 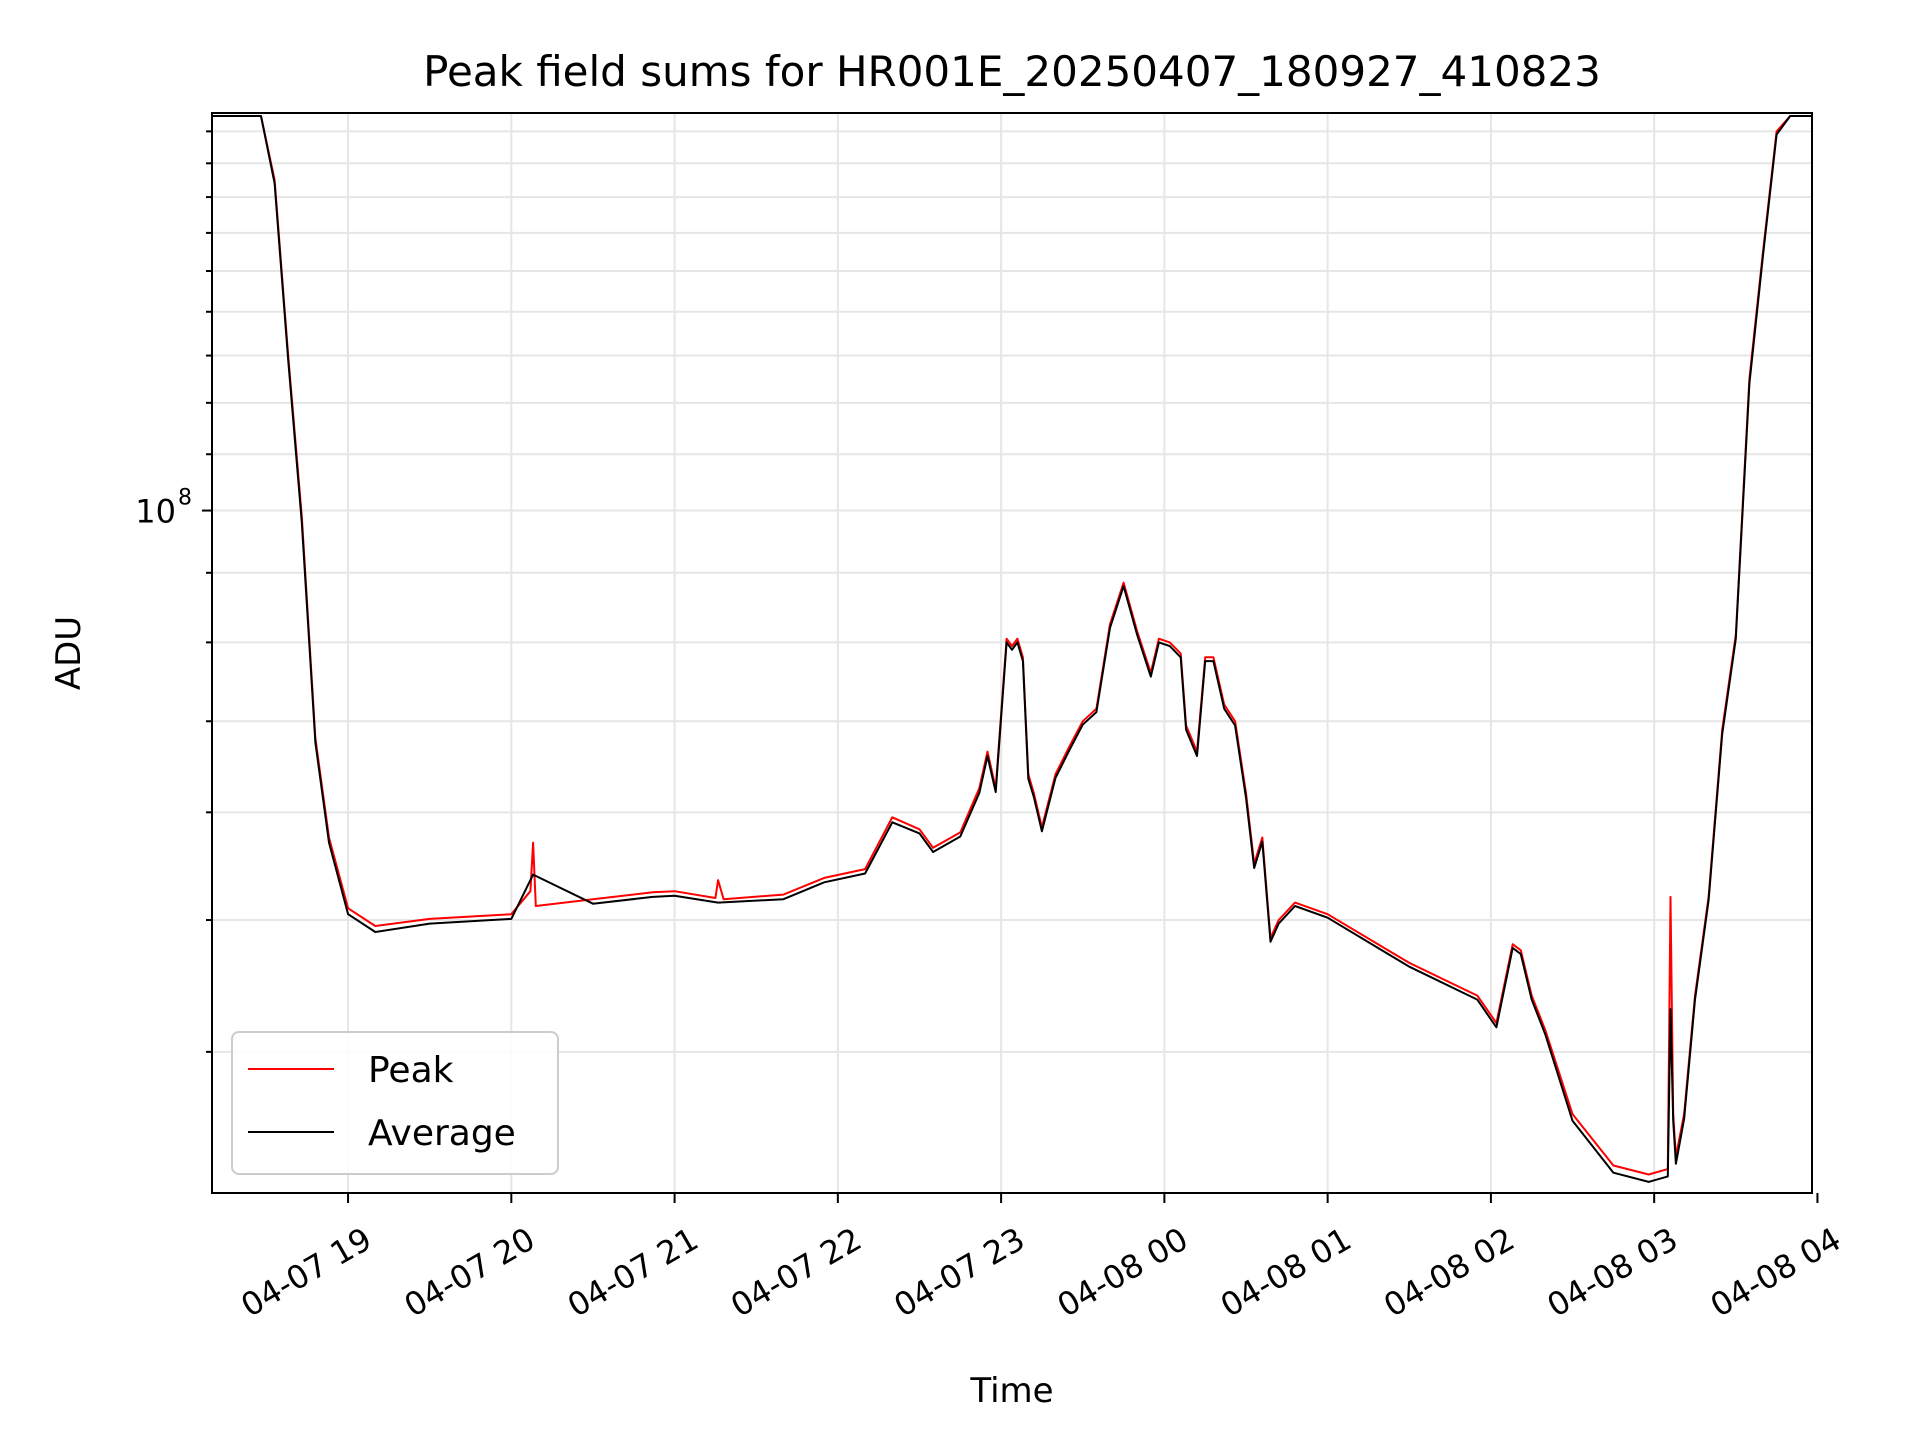 I want to click on x-axis-label: Time, so click(x=1011, y=1391).